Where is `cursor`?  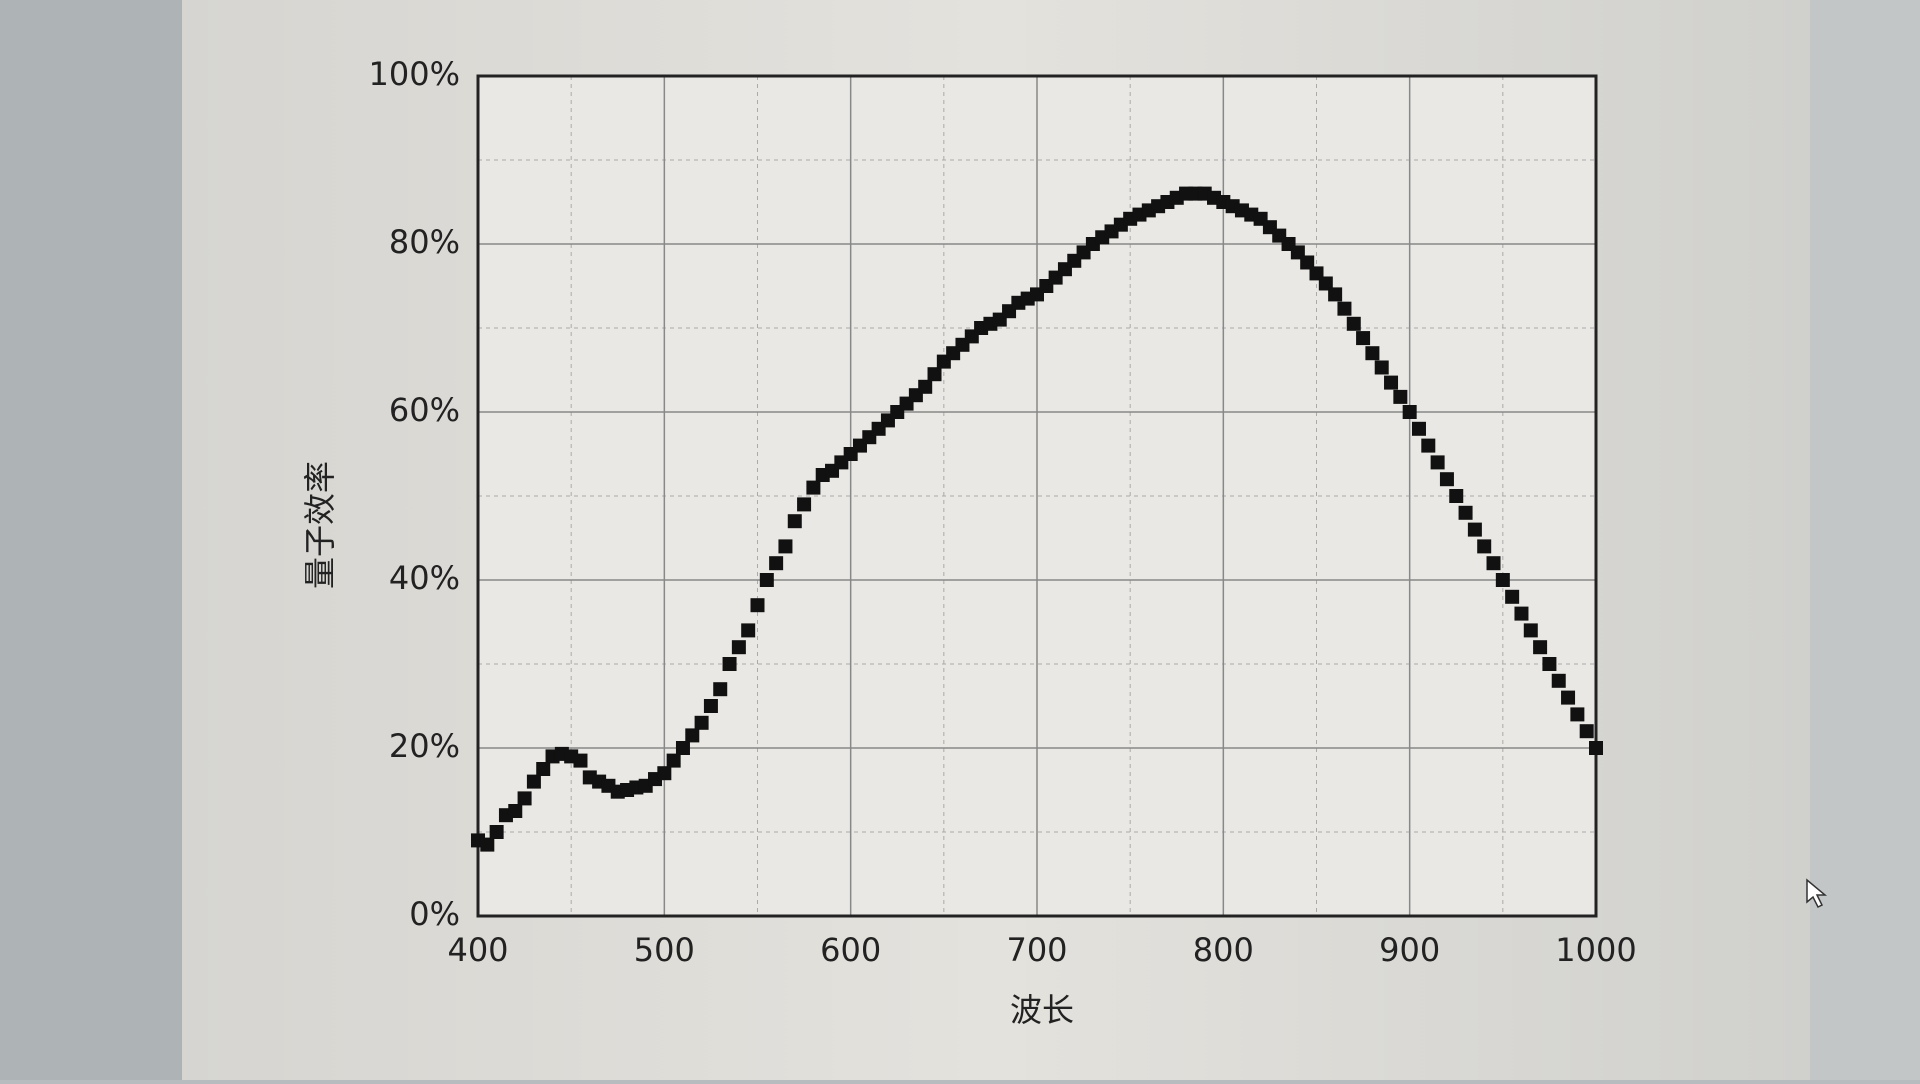 cursor is located at coordinates (1817, 893).